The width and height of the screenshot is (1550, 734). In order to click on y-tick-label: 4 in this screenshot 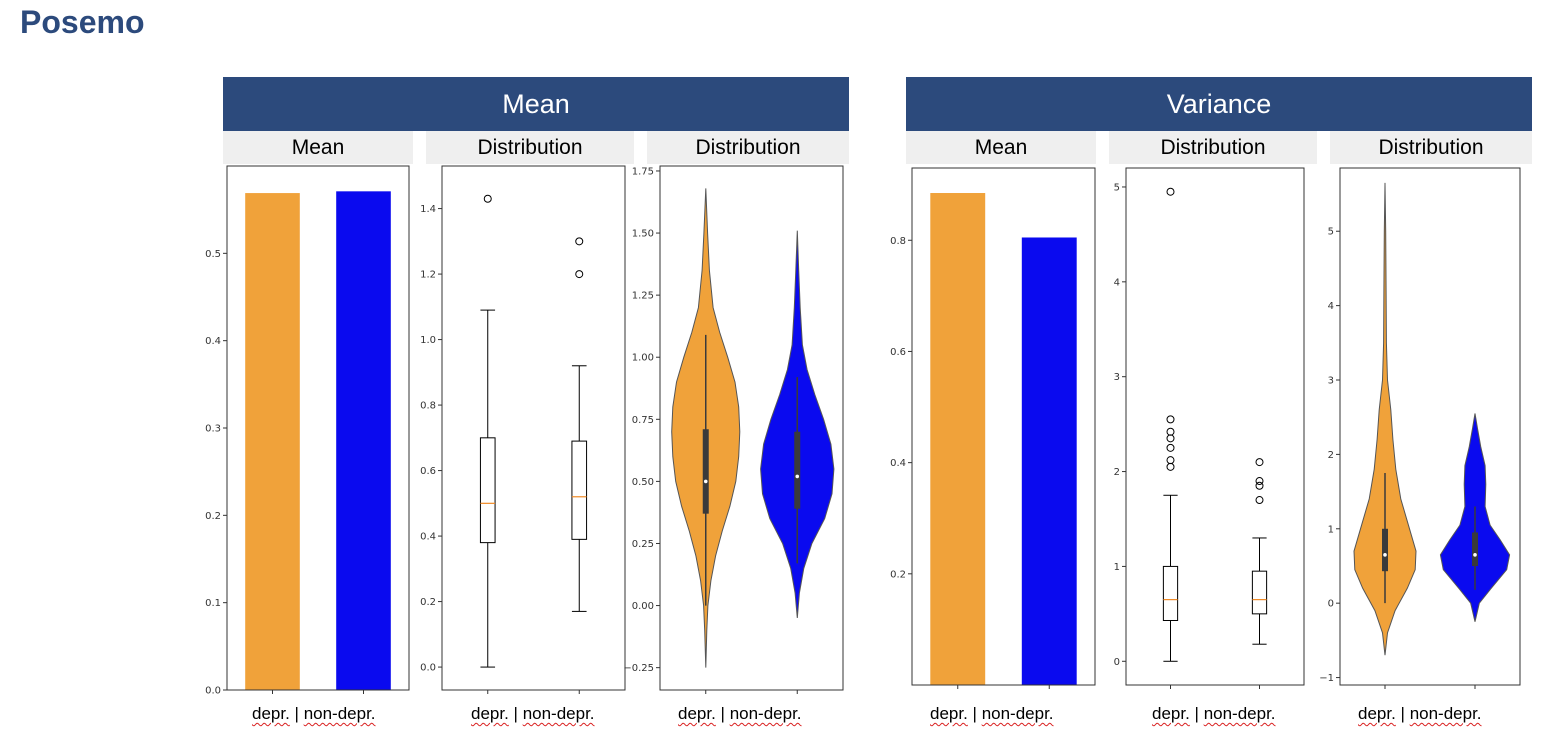, I will do `click(1331, 306)`.